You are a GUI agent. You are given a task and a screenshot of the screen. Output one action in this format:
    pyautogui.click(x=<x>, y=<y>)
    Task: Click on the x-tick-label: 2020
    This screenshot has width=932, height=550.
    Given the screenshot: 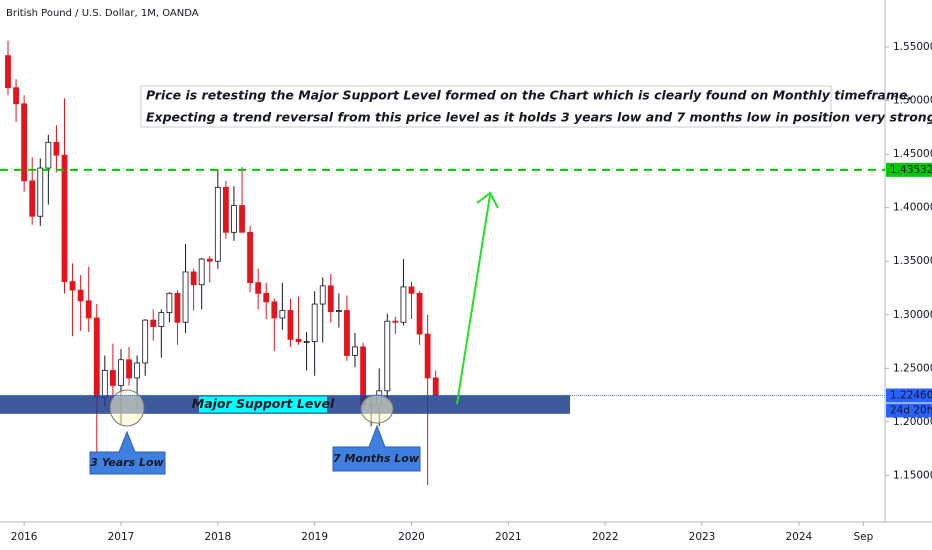 What is the action you would take?
    pyautogui.click(x=411, y=537)
    